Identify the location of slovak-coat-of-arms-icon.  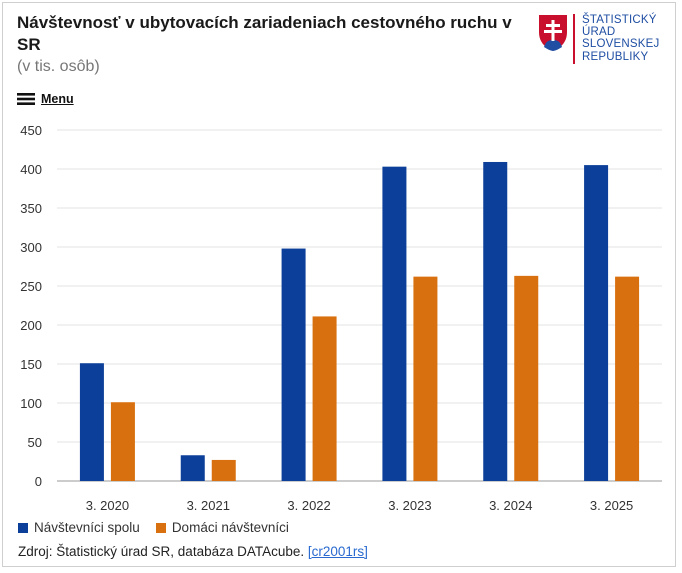
(553, 33).